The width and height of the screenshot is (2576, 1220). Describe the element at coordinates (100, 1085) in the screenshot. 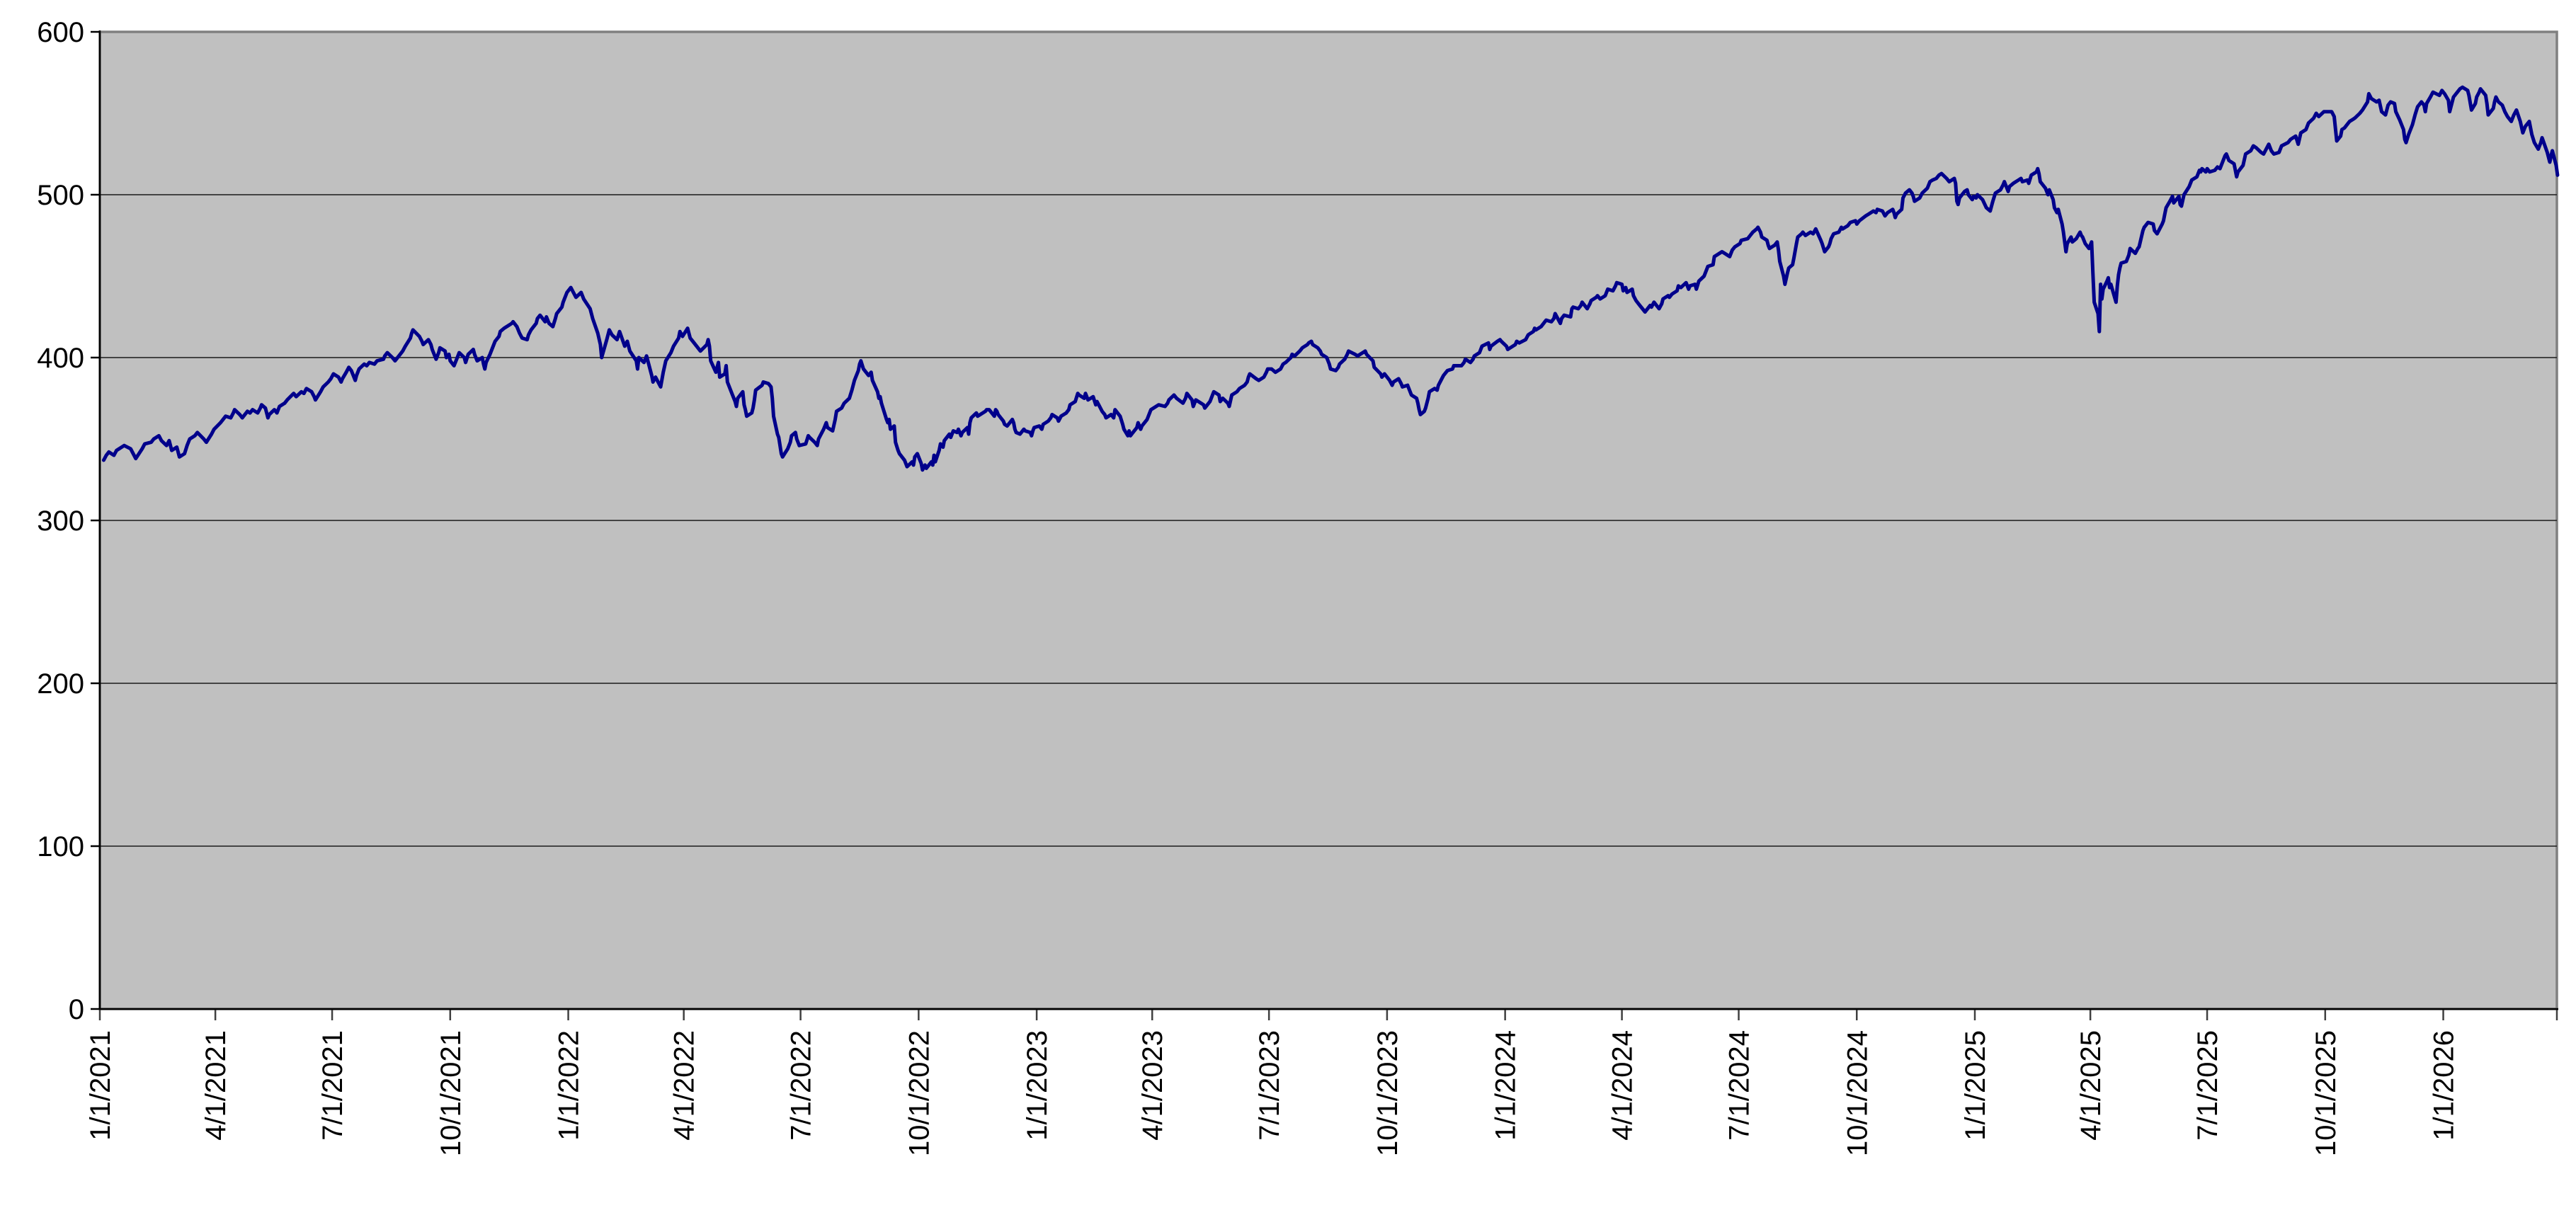

I see `x-axis-label-1-1-2021: 1/1/2021` at that location.